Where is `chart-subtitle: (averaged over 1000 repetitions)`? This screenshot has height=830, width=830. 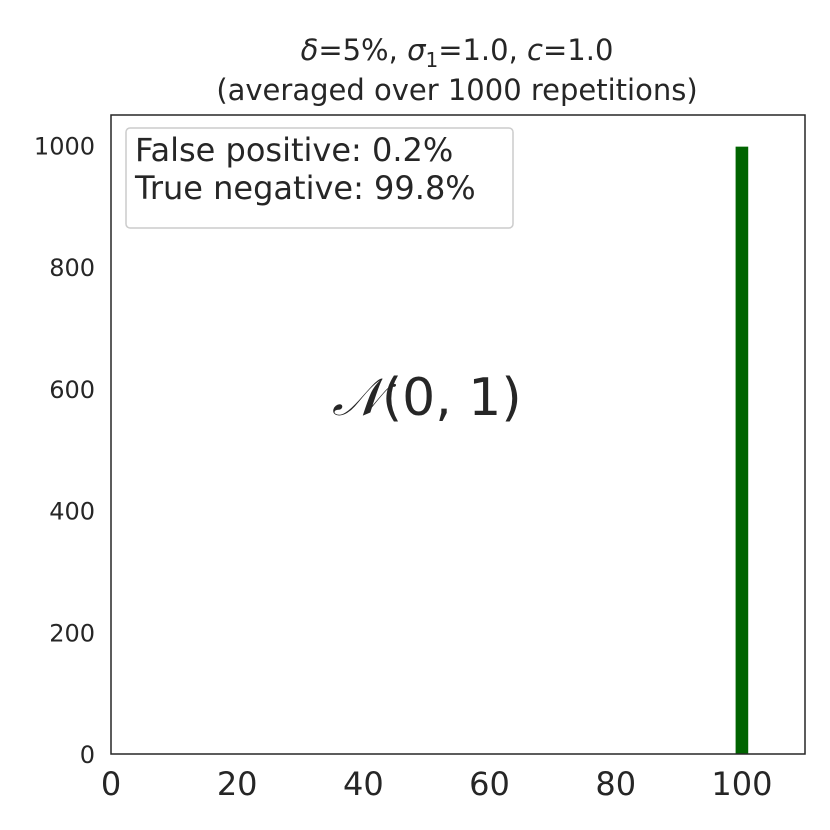
chart-subtitle: (averaged over 1000 repetitions) is located at coordinates (456, 90).